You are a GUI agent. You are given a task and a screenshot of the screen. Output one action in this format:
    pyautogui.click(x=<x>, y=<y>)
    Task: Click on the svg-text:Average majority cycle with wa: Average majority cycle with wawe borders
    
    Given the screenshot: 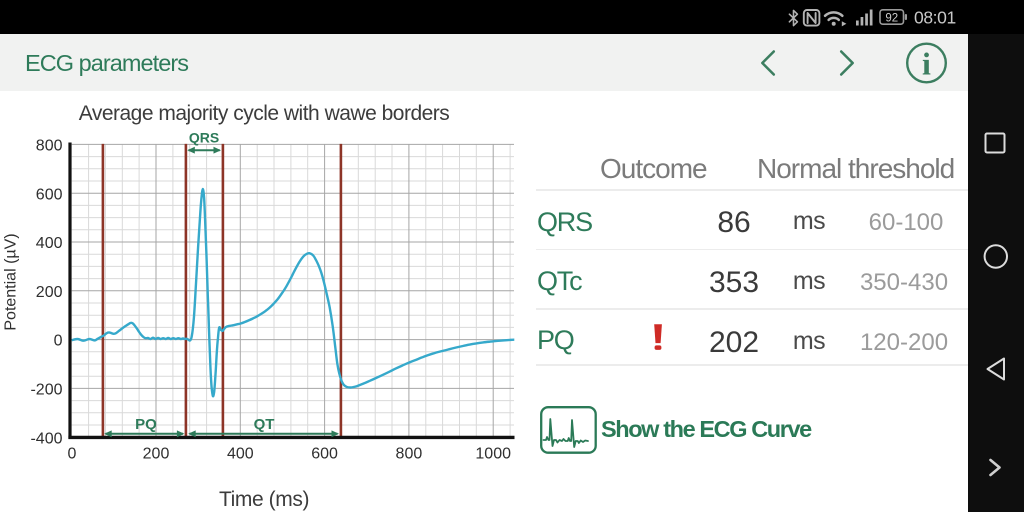 What is the action you would take?
    pyautogui.click(x=264, y=113)
    